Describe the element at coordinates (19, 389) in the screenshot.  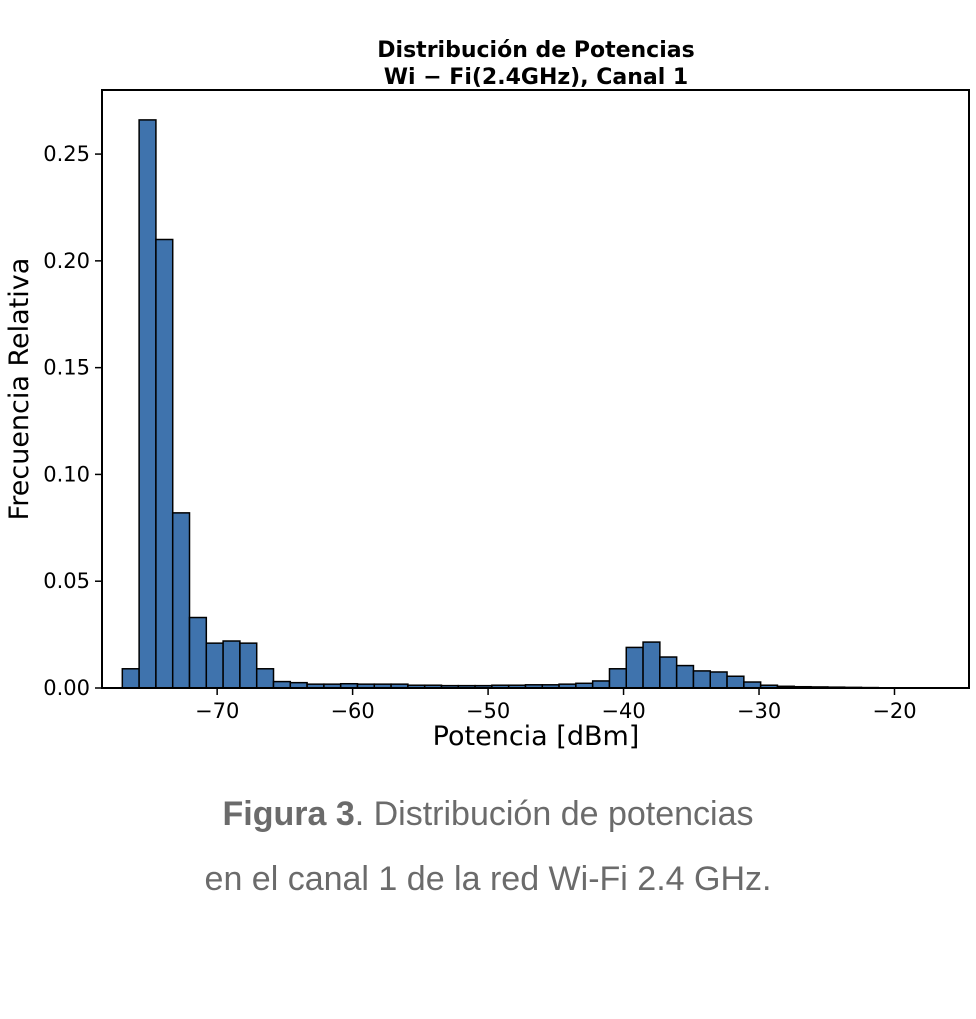
I see `y-axis-label: Frecuencia Relativa` at that location.